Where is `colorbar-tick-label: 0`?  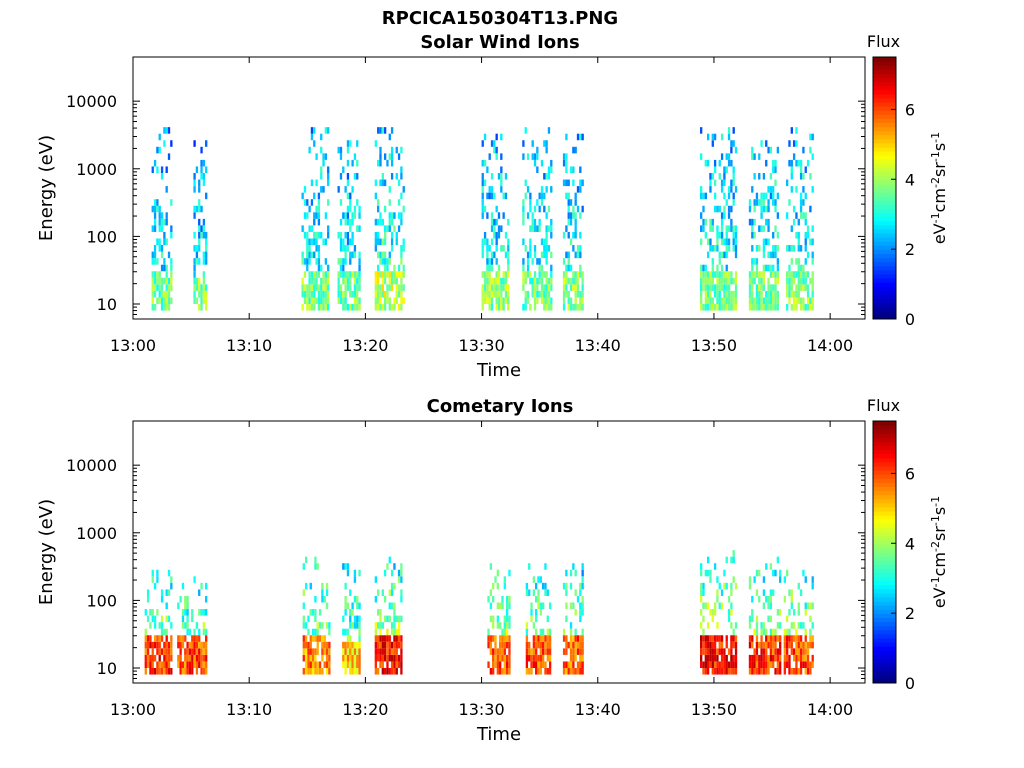
colorbar-tick-label: 0 is located at coordinates (910, 319).